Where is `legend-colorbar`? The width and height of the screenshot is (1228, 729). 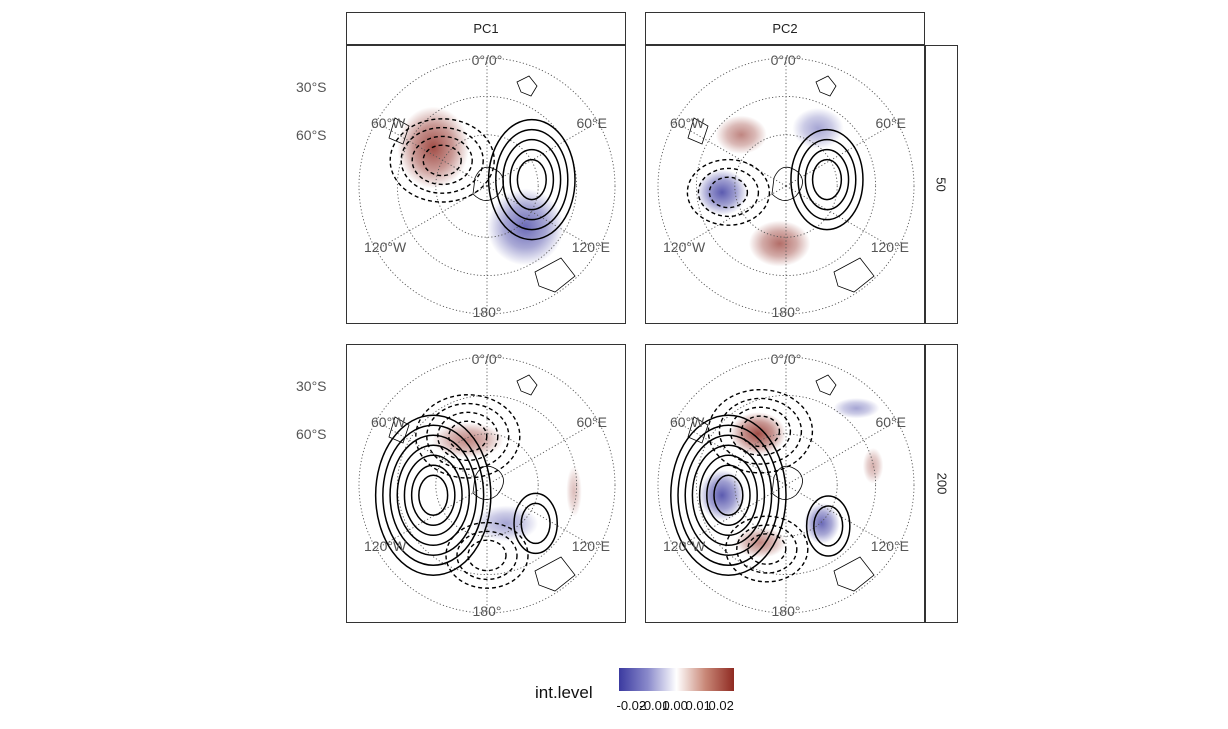
legend-colorbar is located at coordinates (676, 679).